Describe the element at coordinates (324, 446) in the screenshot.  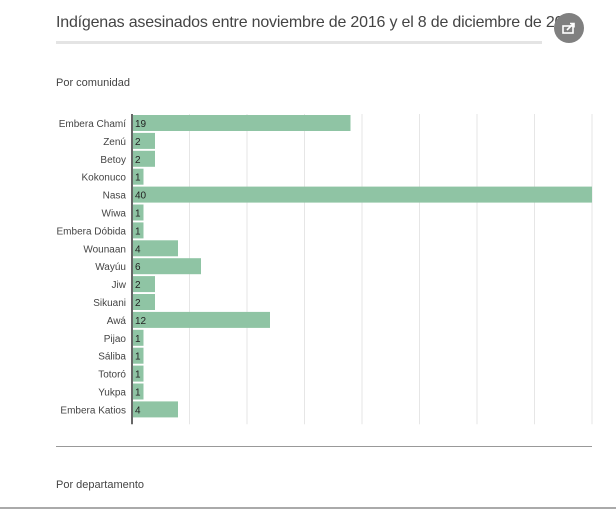
I see `section-divider` at that location.